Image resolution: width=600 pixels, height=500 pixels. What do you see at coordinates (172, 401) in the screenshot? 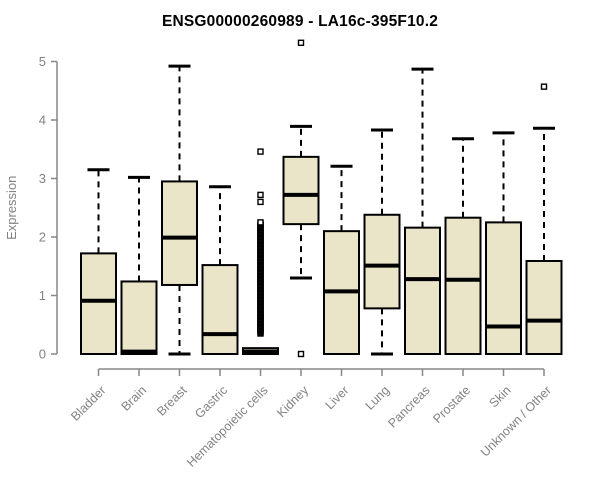
I see `x-tick-label: Breast` at bounding box center [172, 401].